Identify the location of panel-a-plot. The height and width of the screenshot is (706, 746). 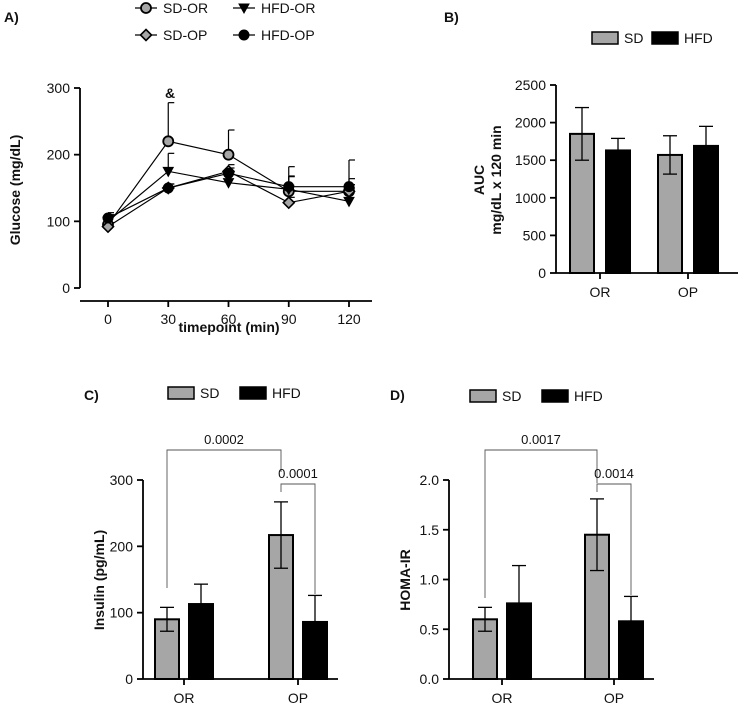
(228, 168).